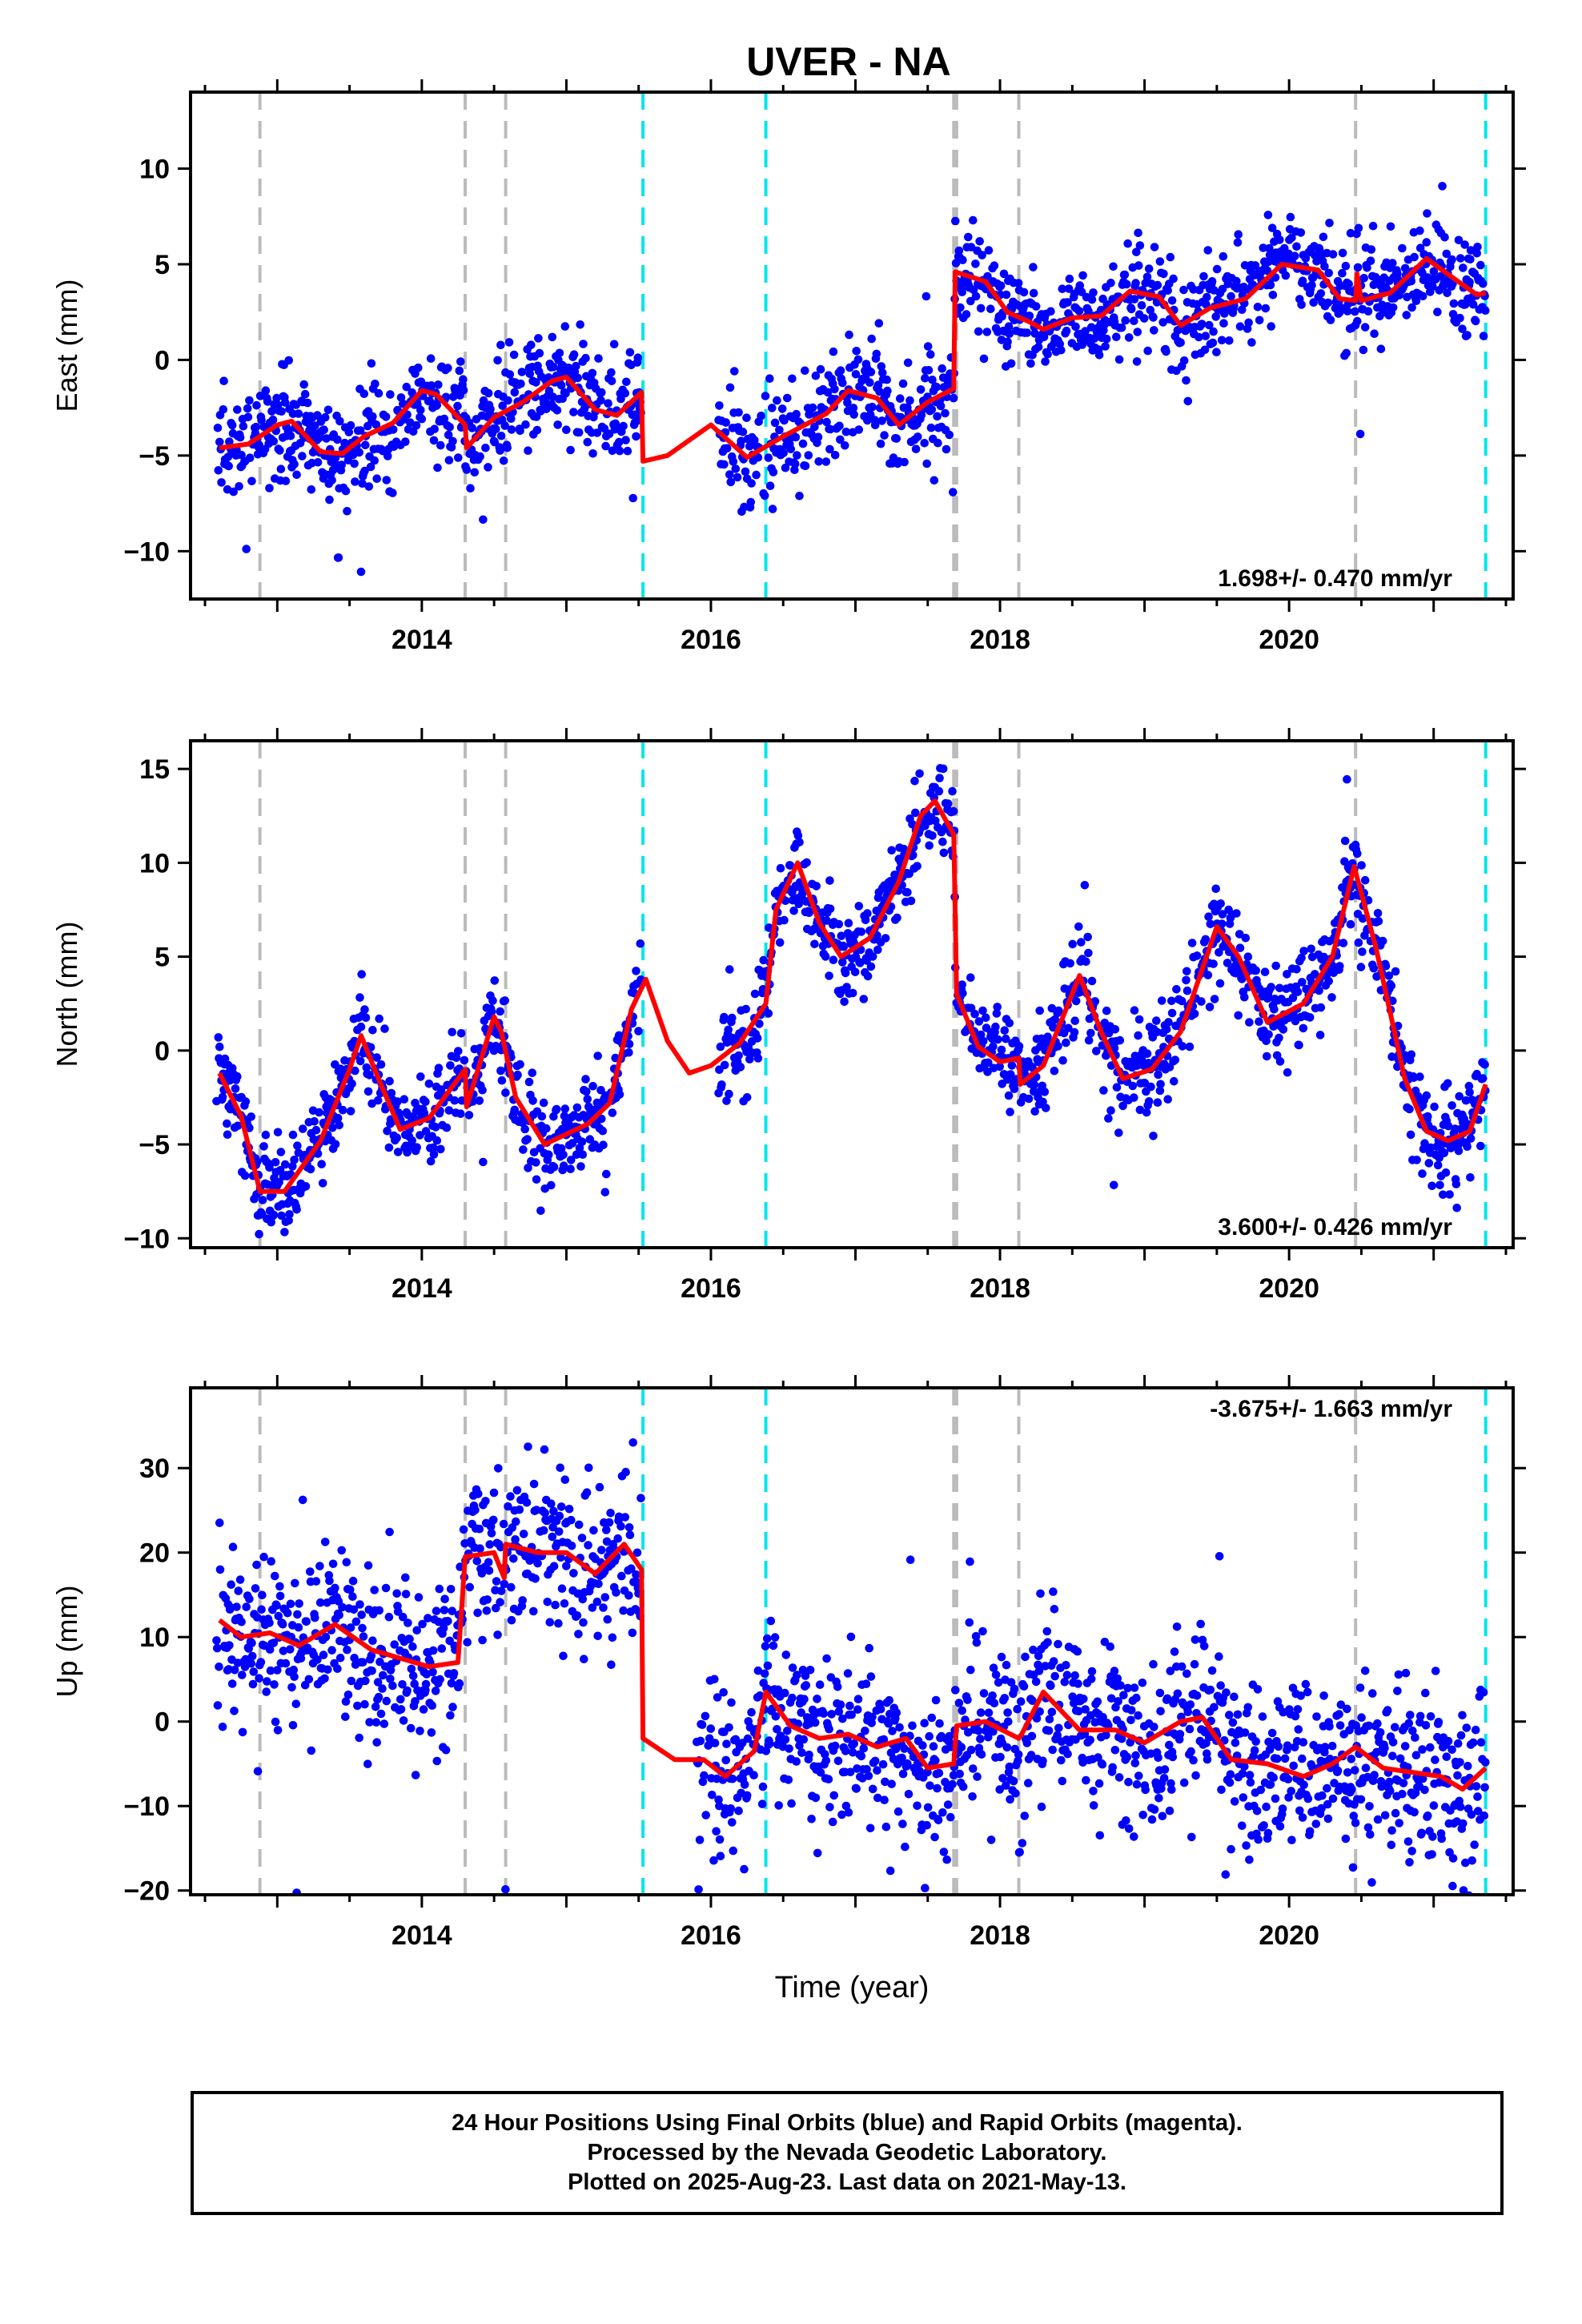 This screenshot has height=2324, width=1582. What do you see at coordinates (66, 995) in the screenshot?
I see `y-axis-label: North (mm)` at bounding box center [66, 995].